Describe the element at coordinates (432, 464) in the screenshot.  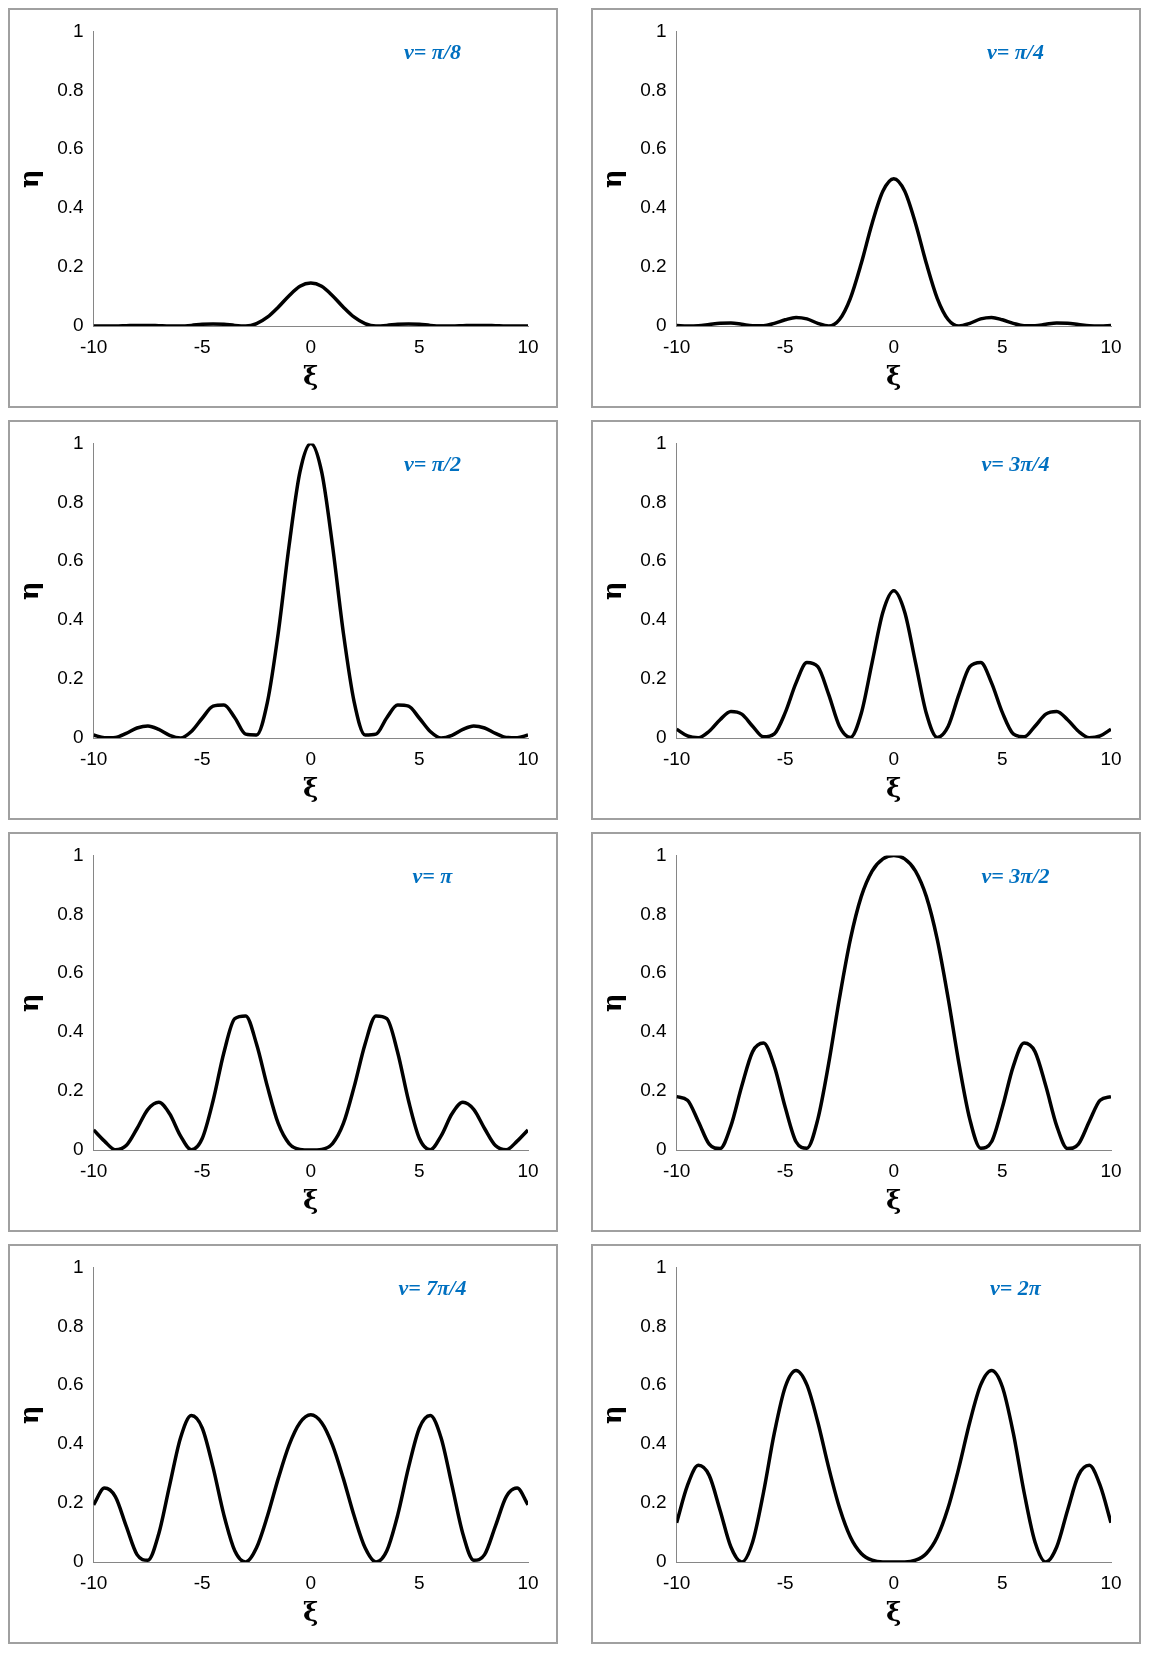
I see `chart-title: ν= π/2` at that location.